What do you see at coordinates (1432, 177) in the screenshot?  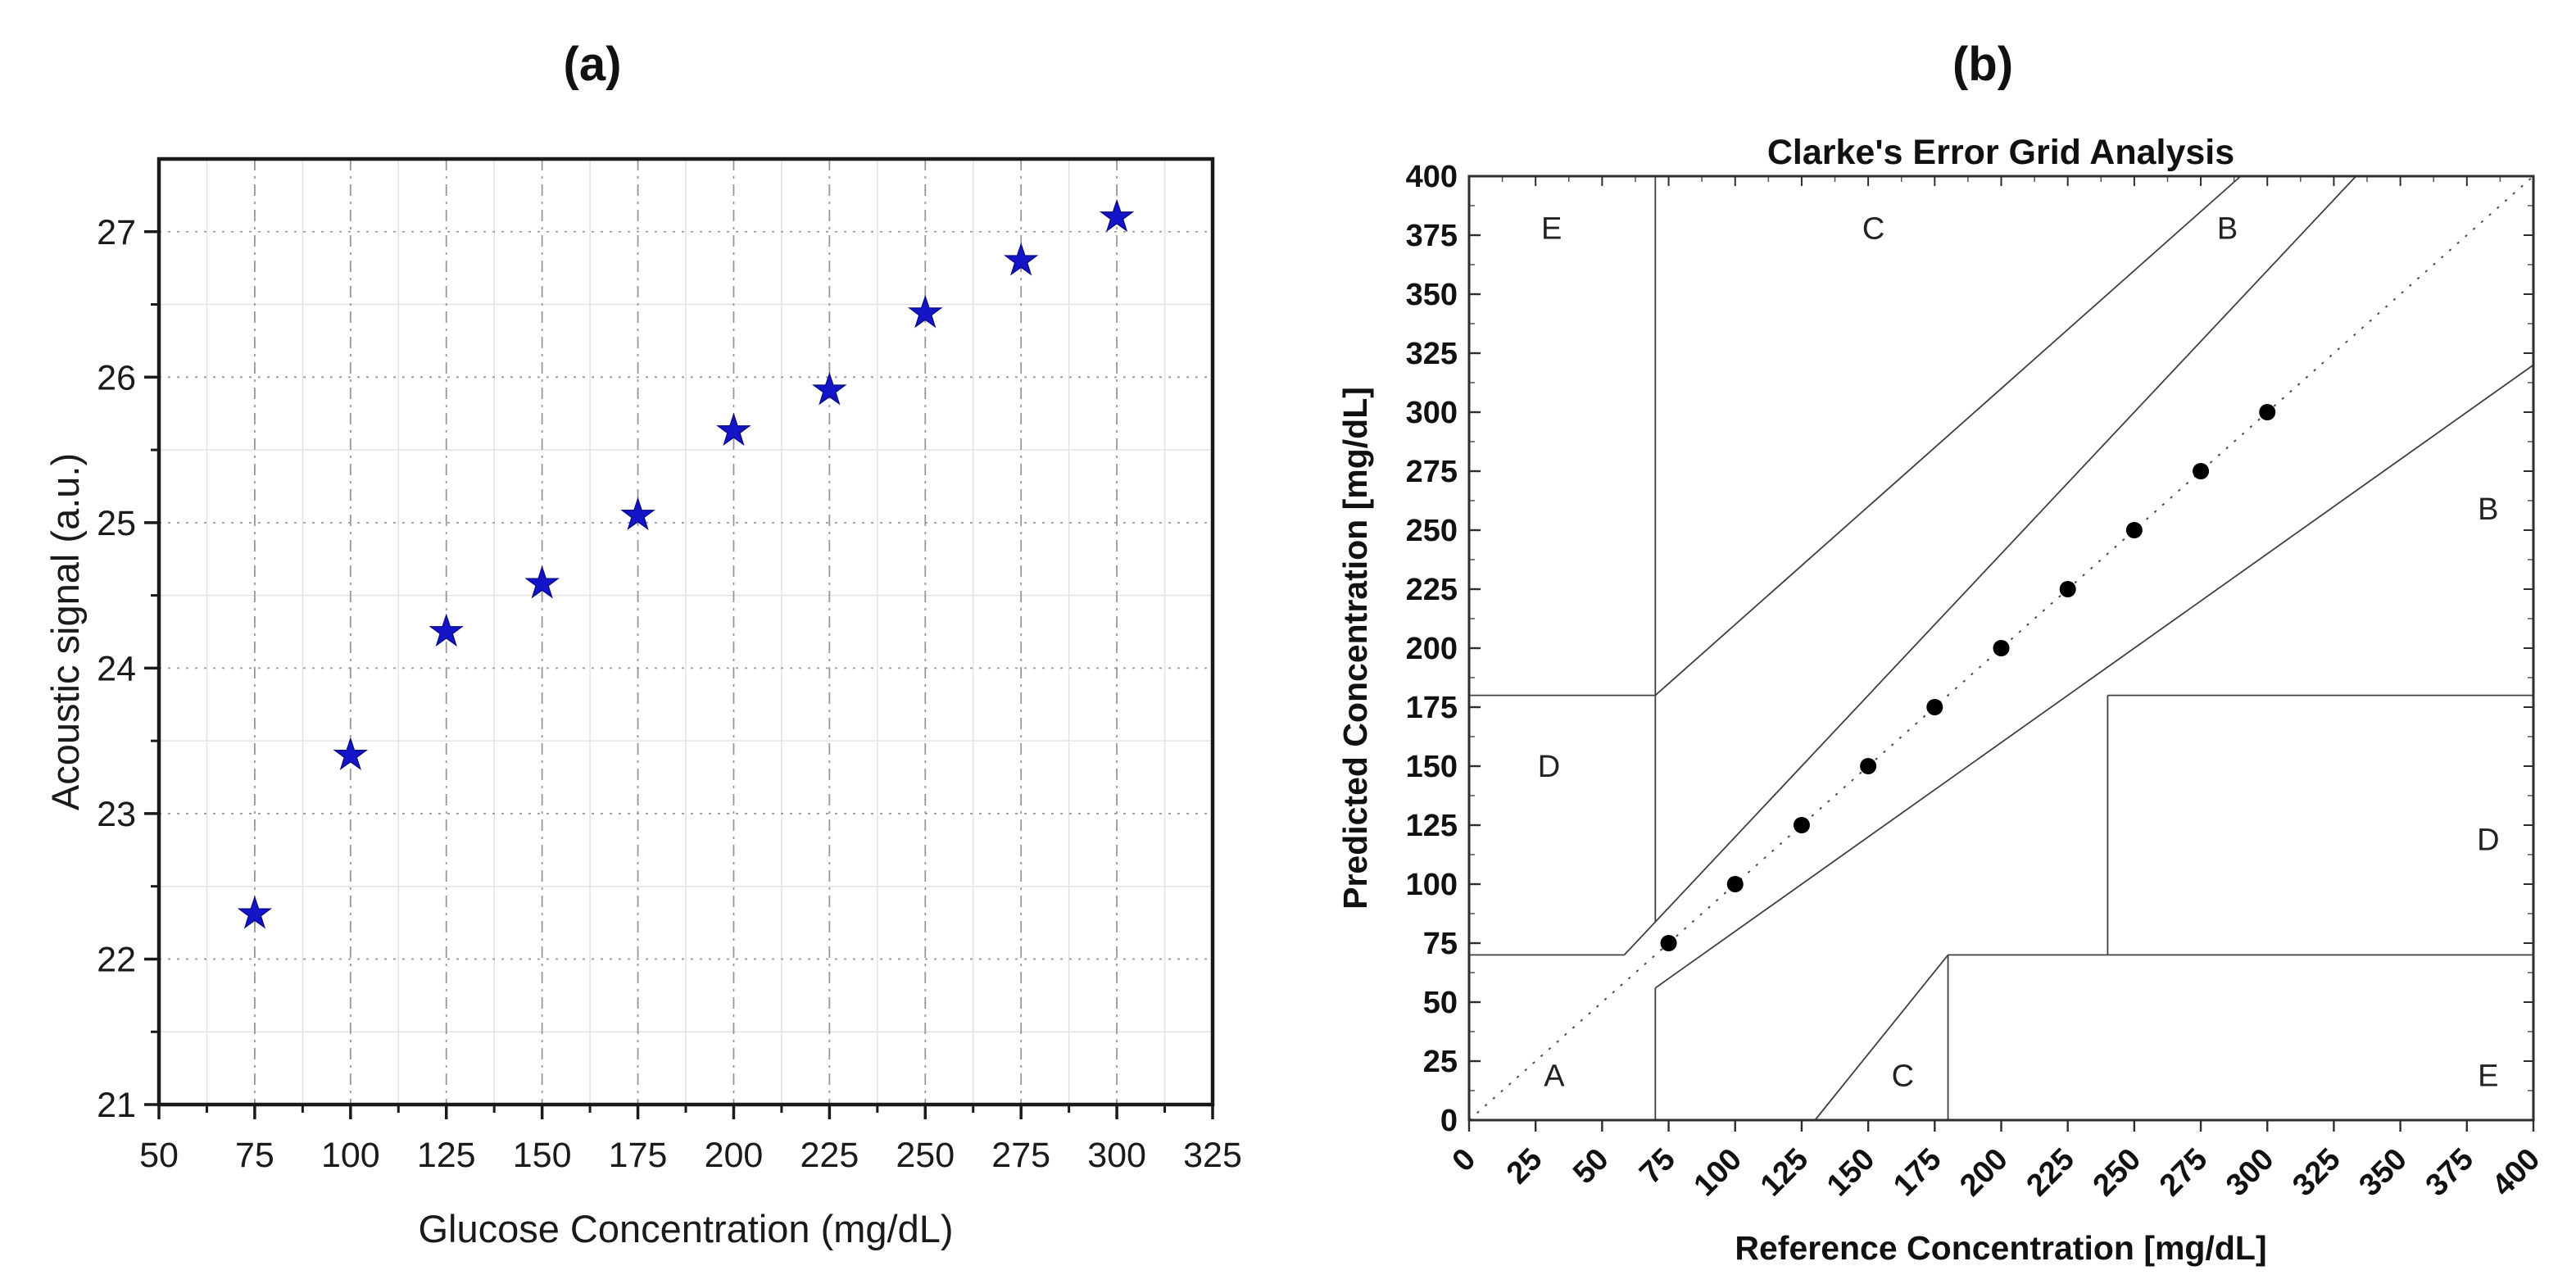 I see `y-tick-label: 400` at bounding box center [1432, 177].